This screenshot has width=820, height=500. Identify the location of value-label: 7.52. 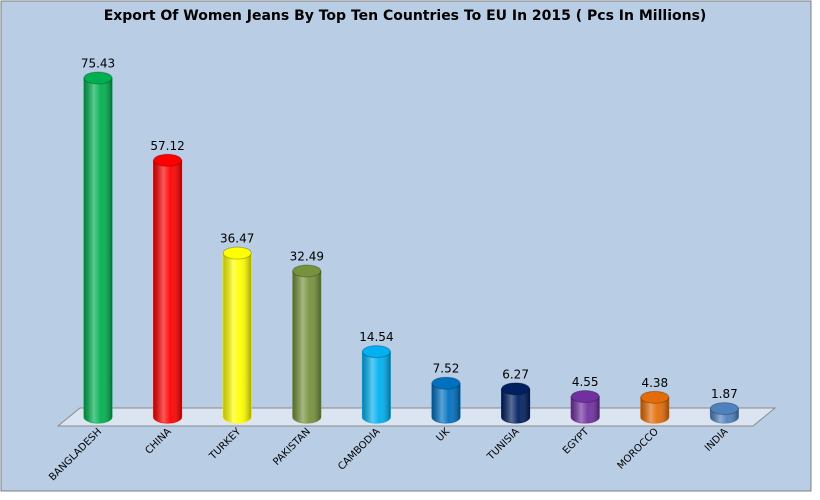
(446, 369).